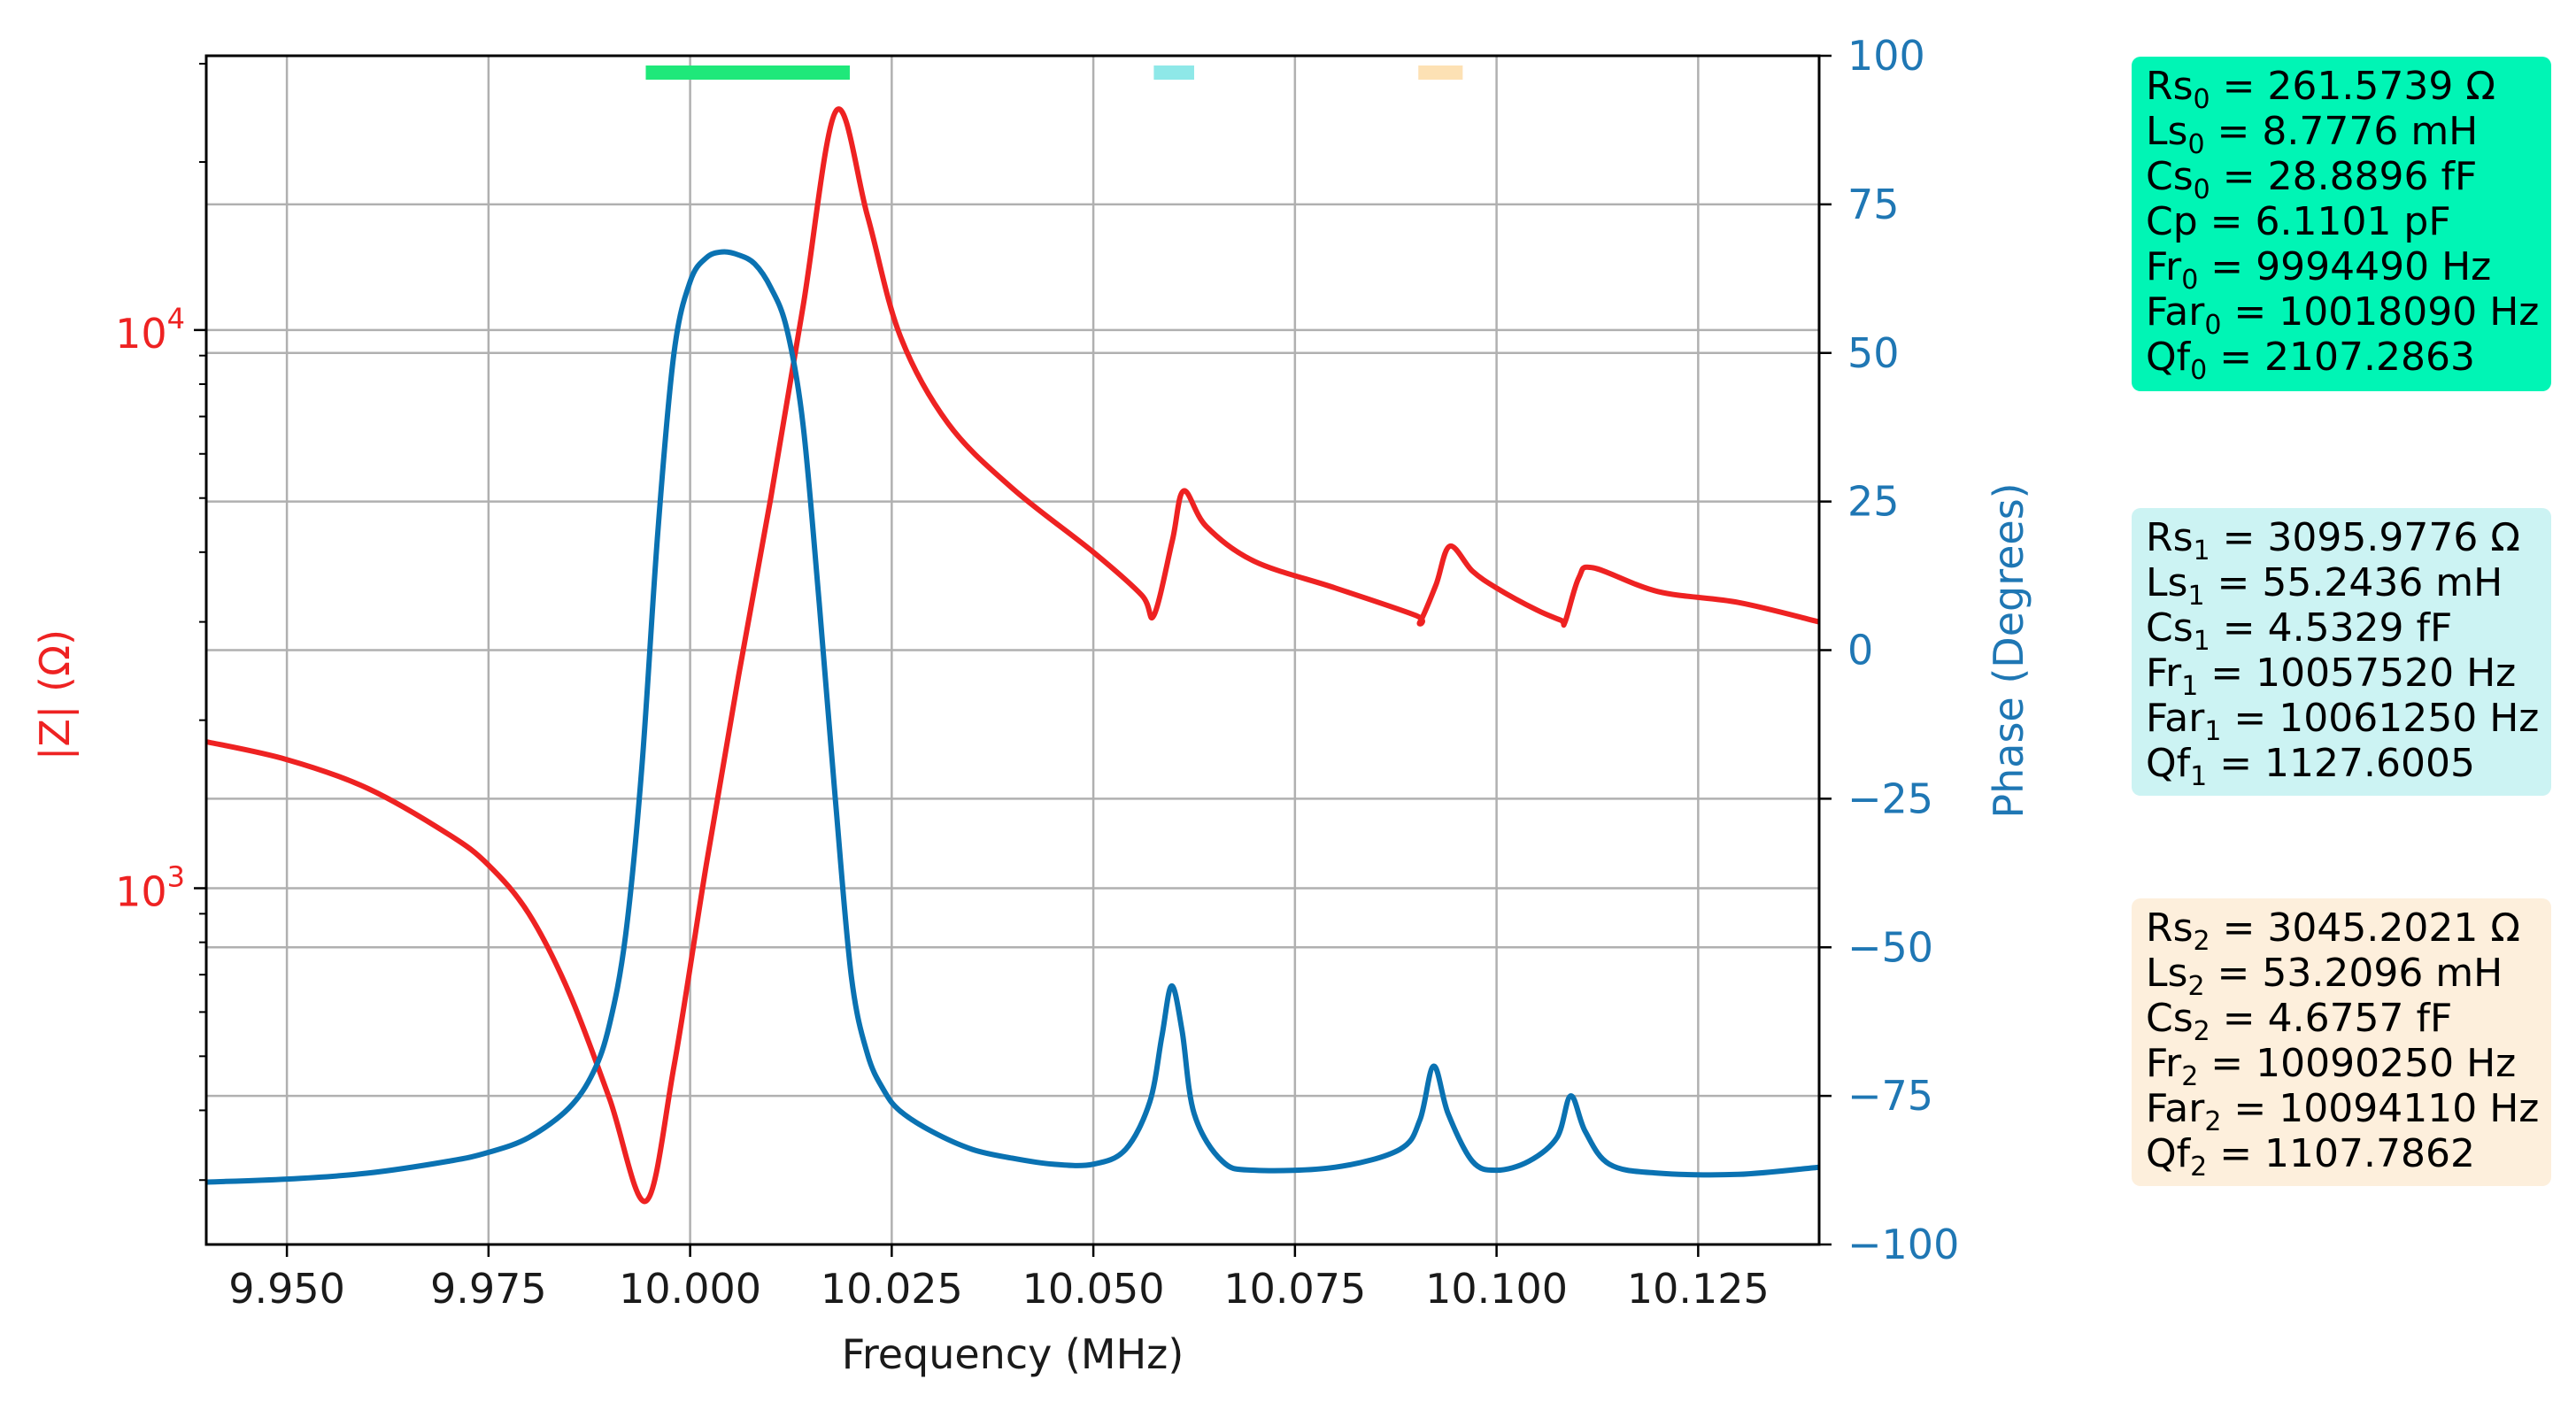 The width and height of the screenshot is (2576, 1410). I want to click on param-line: Rs0 = 261.5739 Ω, so click(2320, 89).